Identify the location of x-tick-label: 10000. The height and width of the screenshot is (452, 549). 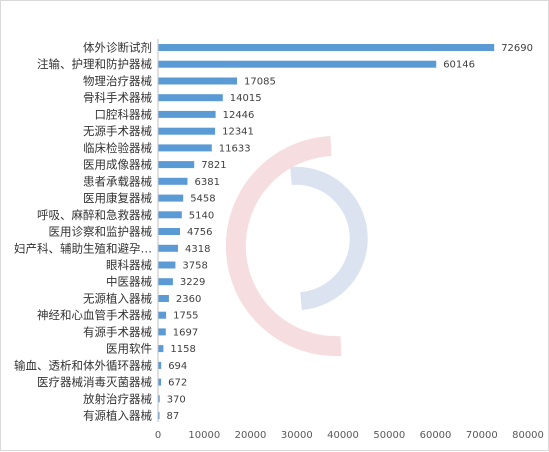
(204, 435).